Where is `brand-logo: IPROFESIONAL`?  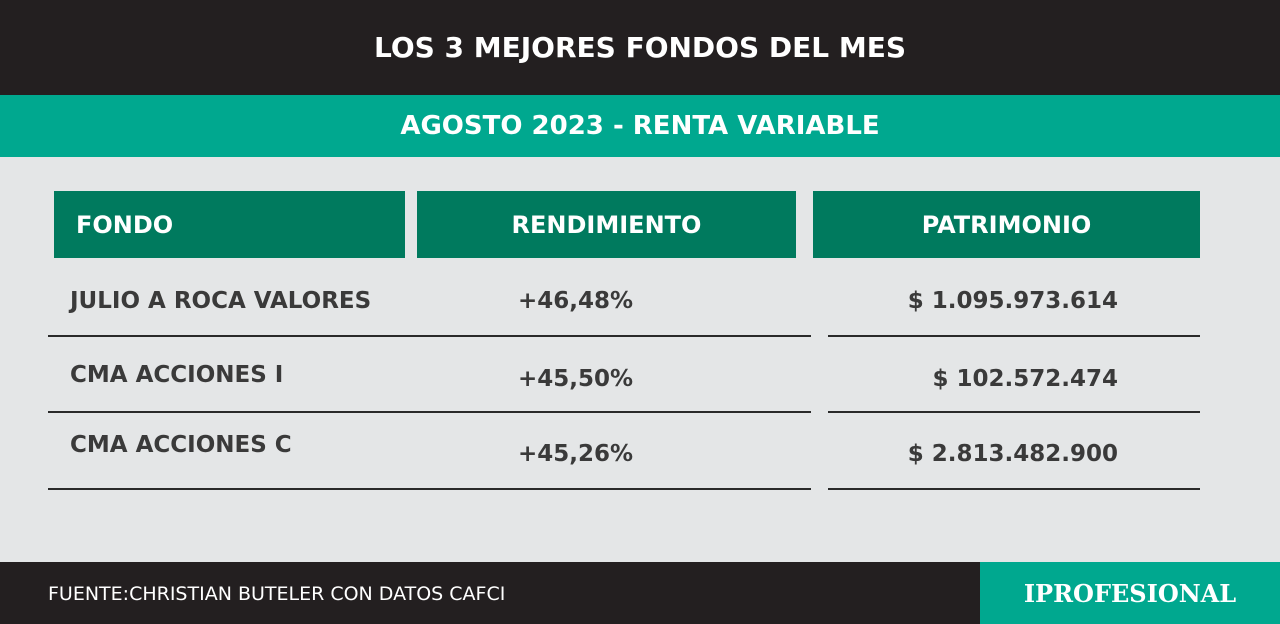
brand-logo: IPROFESIONAL is located at coordinates (1130, 593).